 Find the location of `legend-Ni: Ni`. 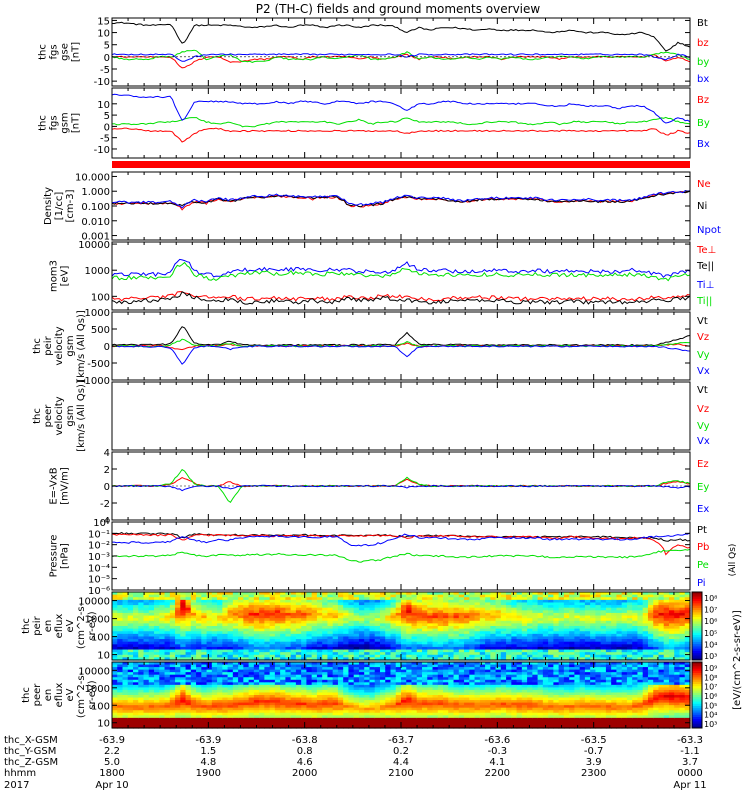

legend-Ni: Ni is located at coordinates (702, 206).